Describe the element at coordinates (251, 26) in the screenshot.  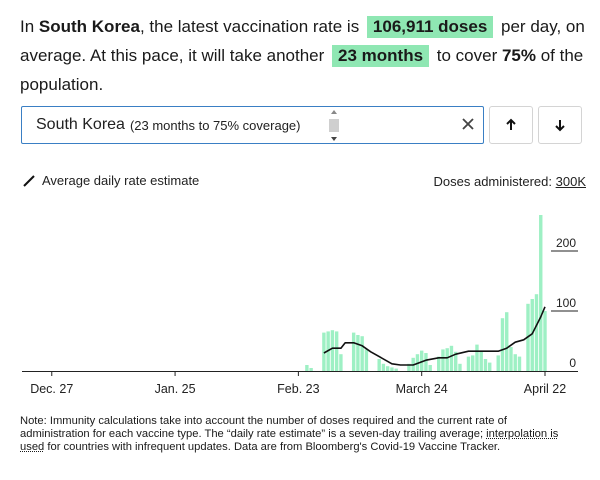
I see `headline-mid1: , the latest vaccination rate is` at that location.